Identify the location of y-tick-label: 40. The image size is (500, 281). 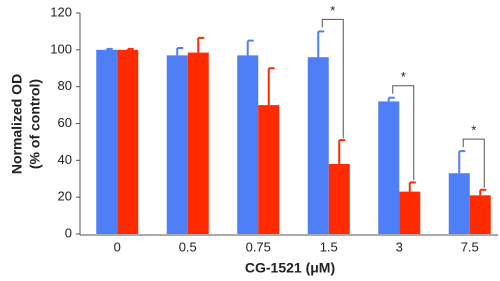
(65, 159).